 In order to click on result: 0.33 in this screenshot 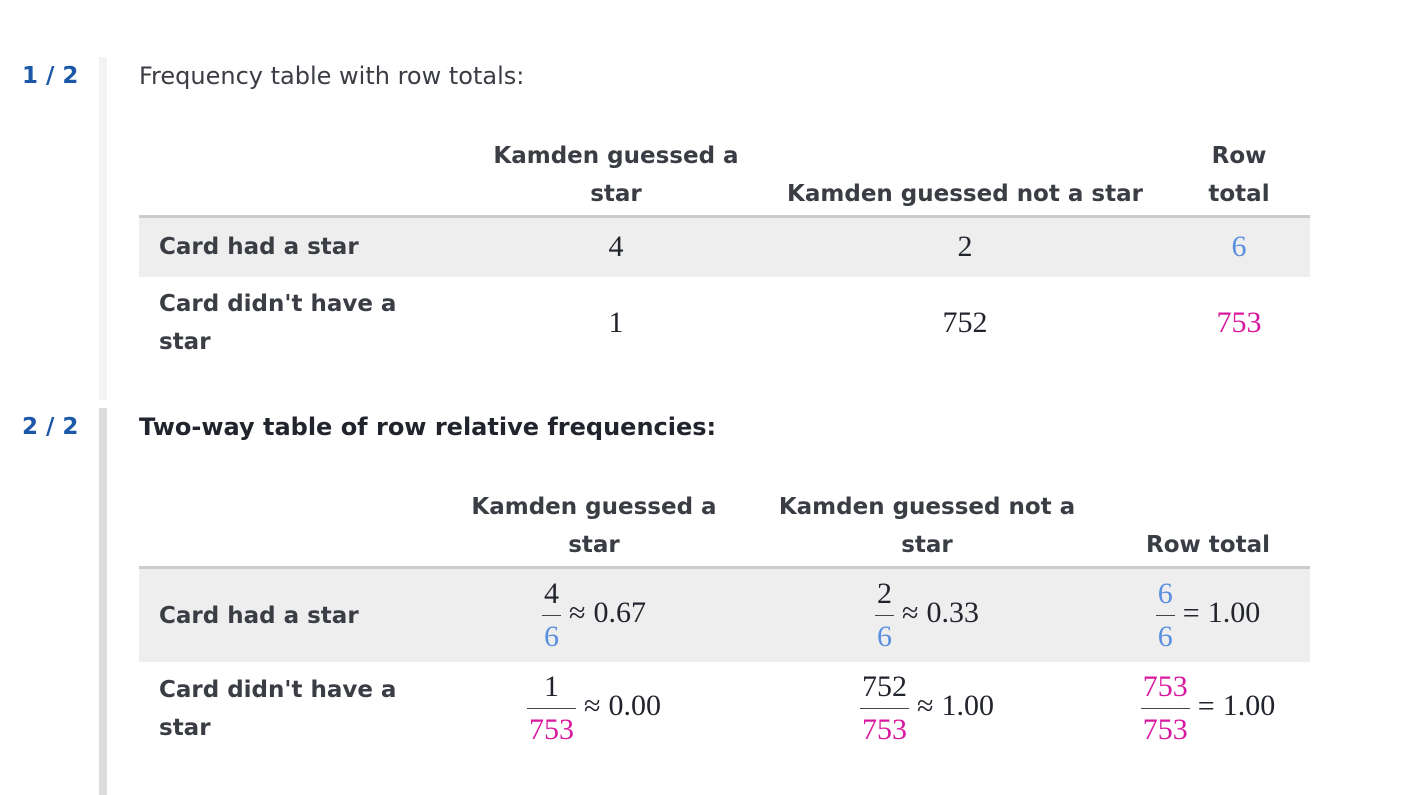, I will do `click(952, 613)`.